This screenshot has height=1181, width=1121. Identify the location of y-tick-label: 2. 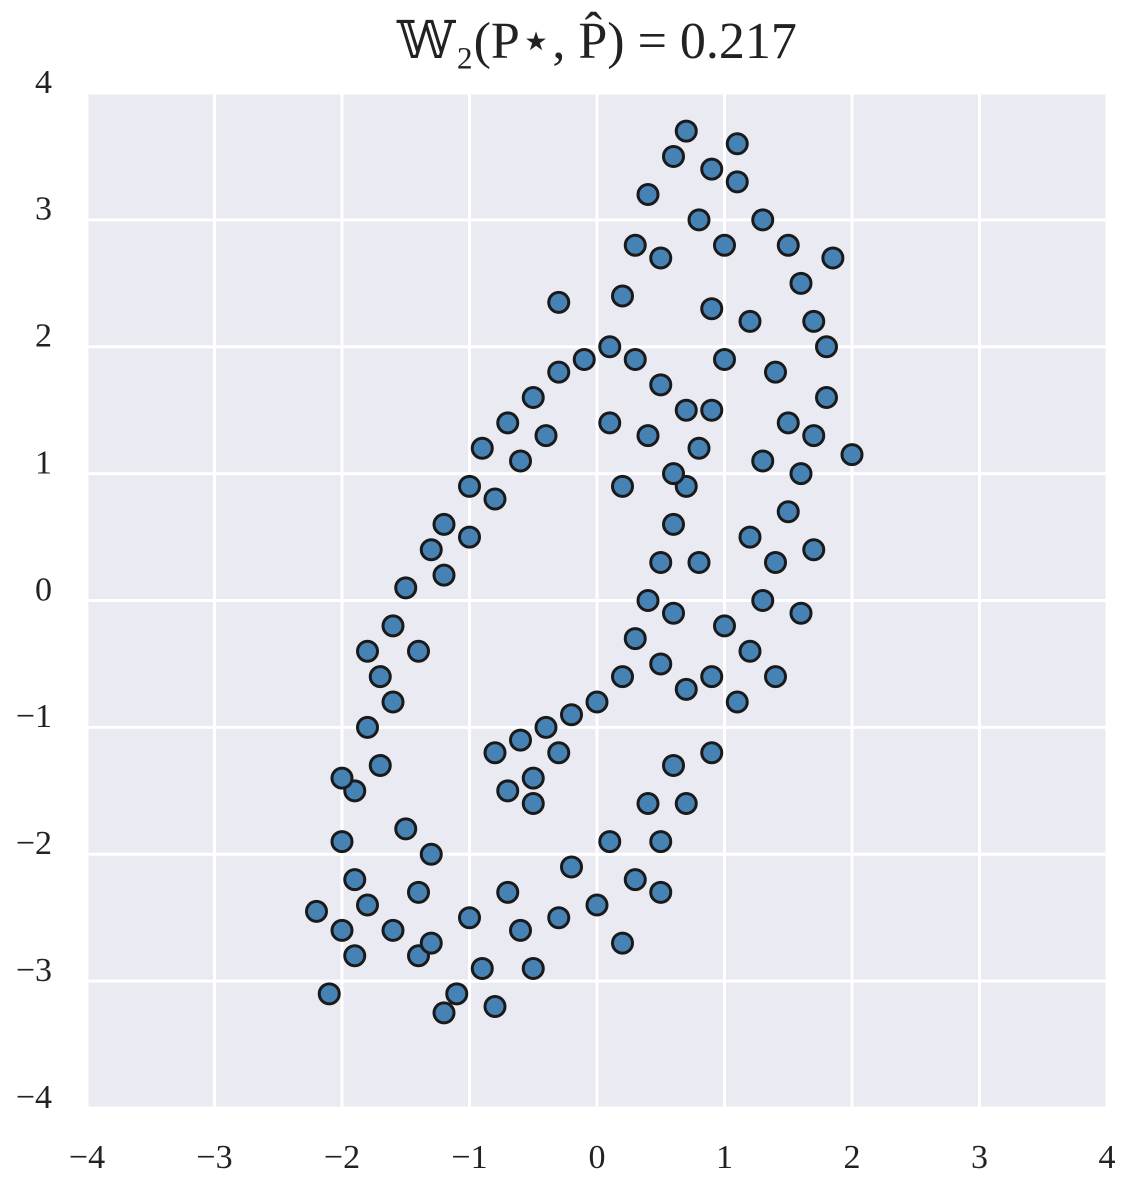
(43, 336).